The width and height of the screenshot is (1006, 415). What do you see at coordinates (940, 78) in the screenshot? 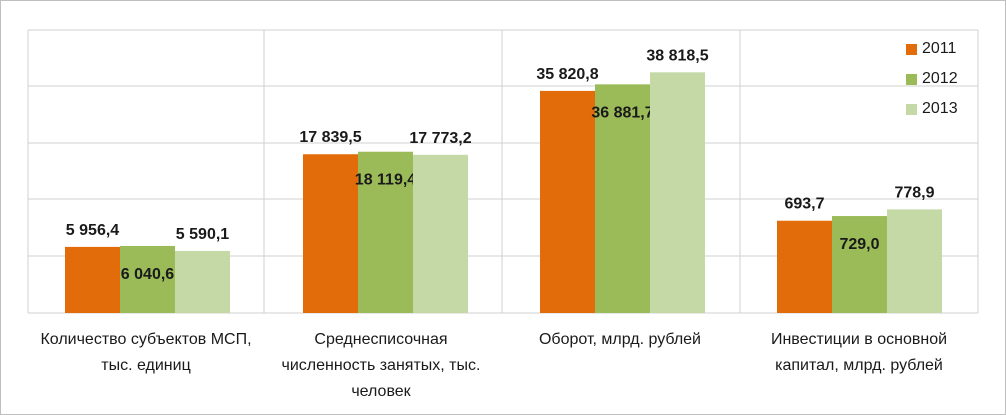
I see `legend-label-2012: 2012` at bounding box center [940, 78].